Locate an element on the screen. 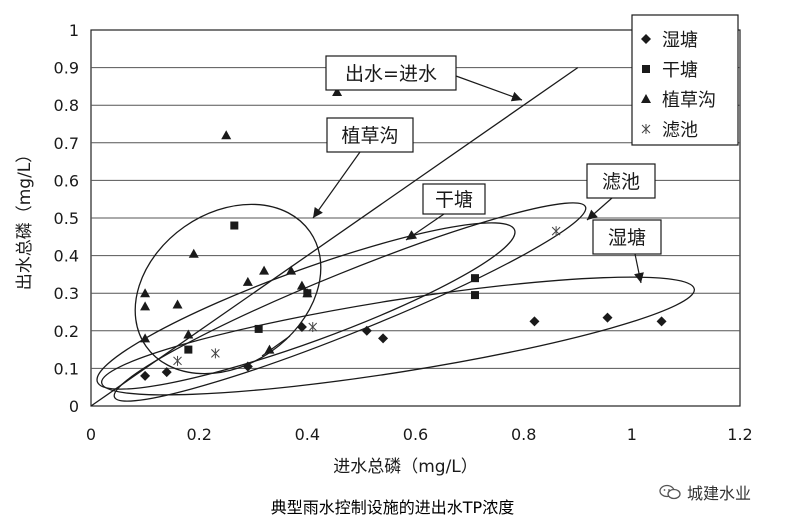  x-tick-label: 0.4 is located at coordinates (307, 434).